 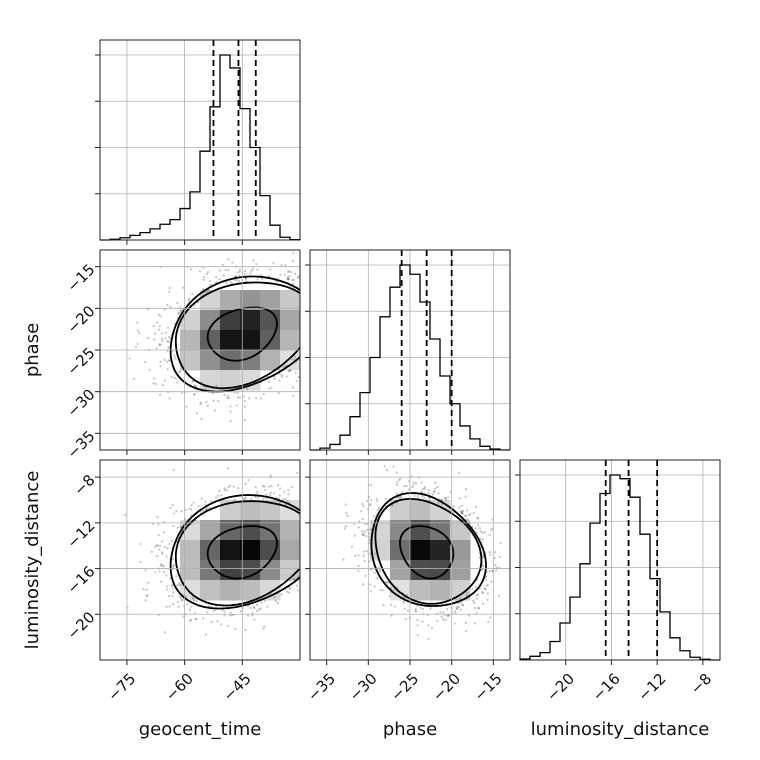 What do you see at coordinates (363, 687) in the screenshot?
I see `x-tick-label: −30` at bounding box center [363, 687].